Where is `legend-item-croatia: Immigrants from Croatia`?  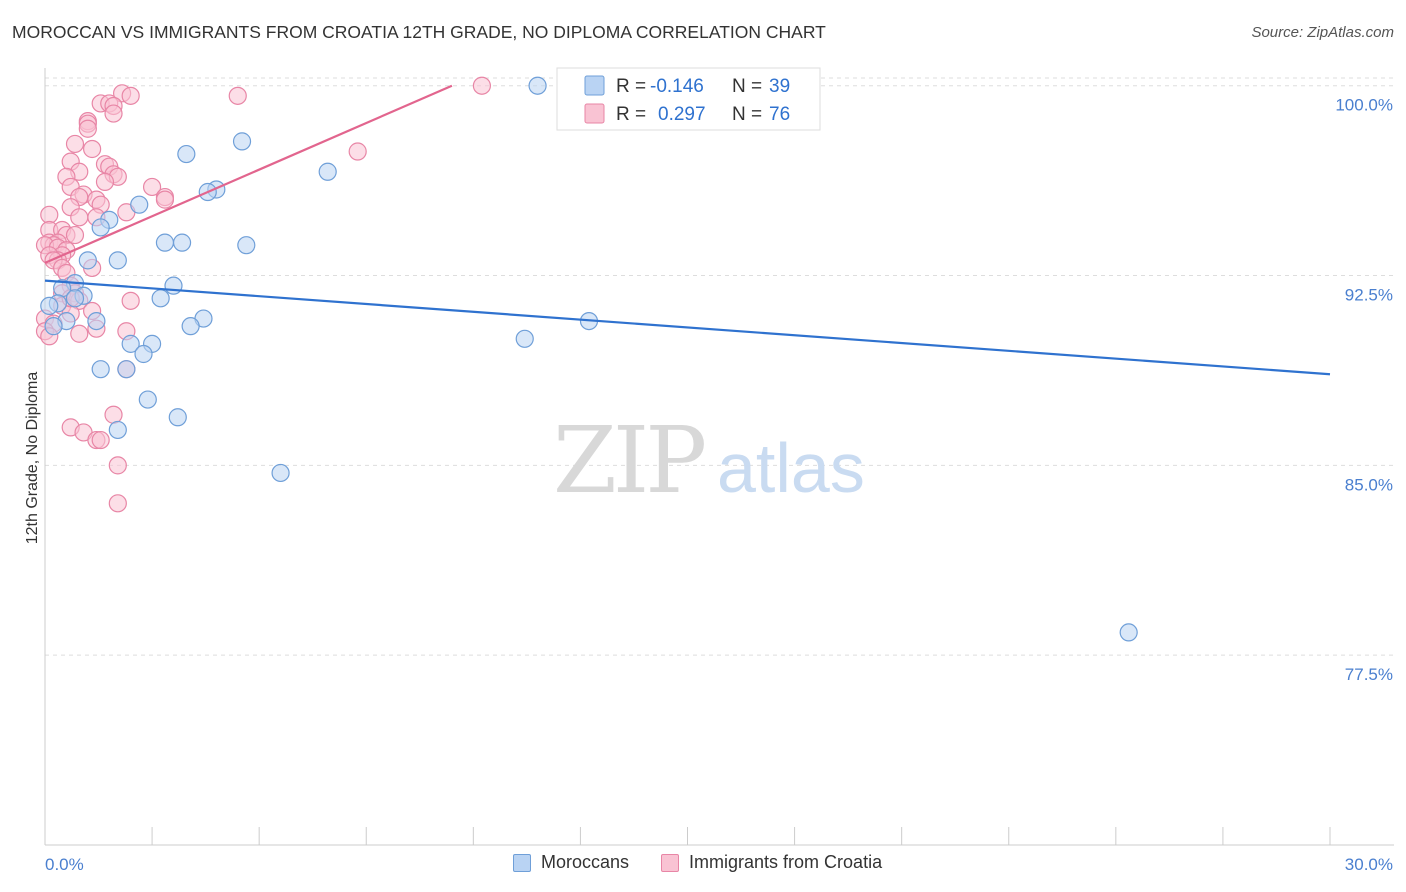
legend-item-croatia: Immigrants from Croatia is located at coordinates (771, 862).